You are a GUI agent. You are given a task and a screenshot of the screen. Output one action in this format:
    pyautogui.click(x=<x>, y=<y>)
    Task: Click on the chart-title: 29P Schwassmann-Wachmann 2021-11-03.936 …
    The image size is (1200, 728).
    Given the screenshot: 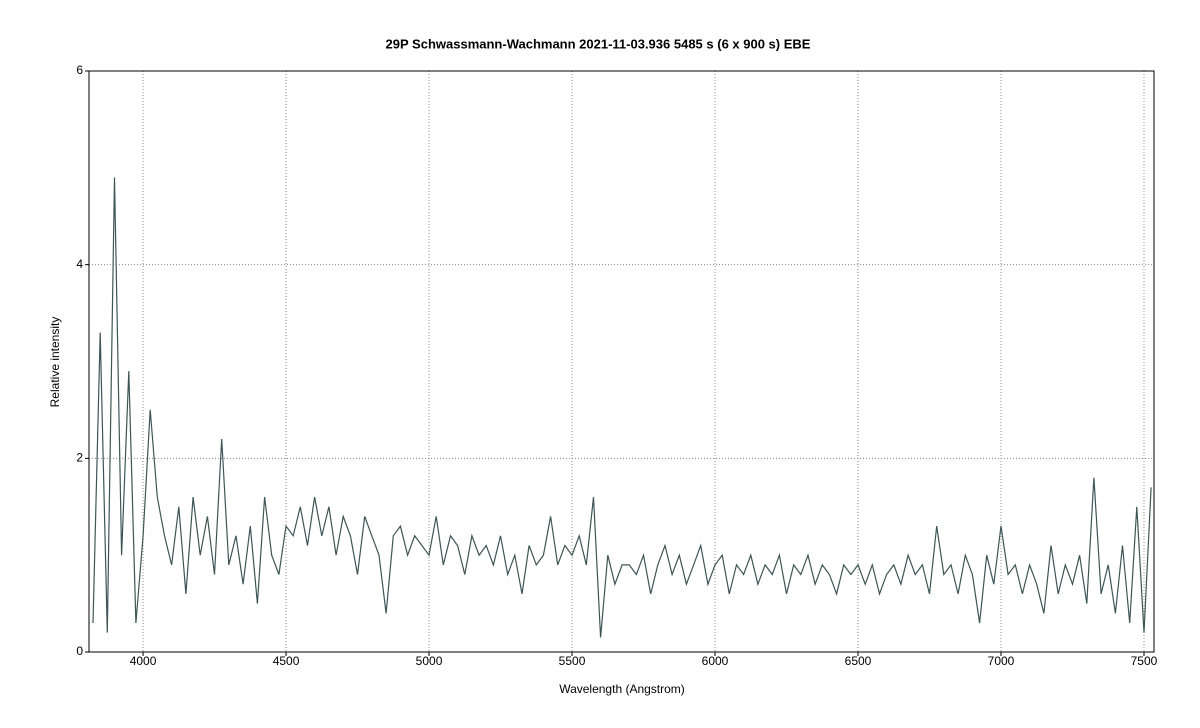 What is the action you would take?
    pyautogui.click(x=598, y=43)
    